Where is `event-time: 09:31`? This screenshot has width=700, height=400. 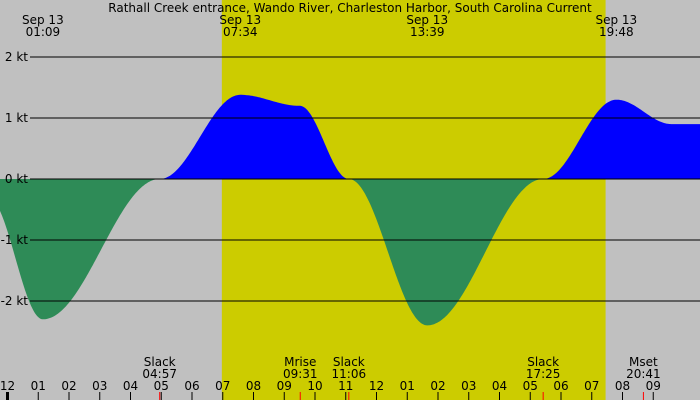 event-time: 09:31 is located at coordinates (300, 374).